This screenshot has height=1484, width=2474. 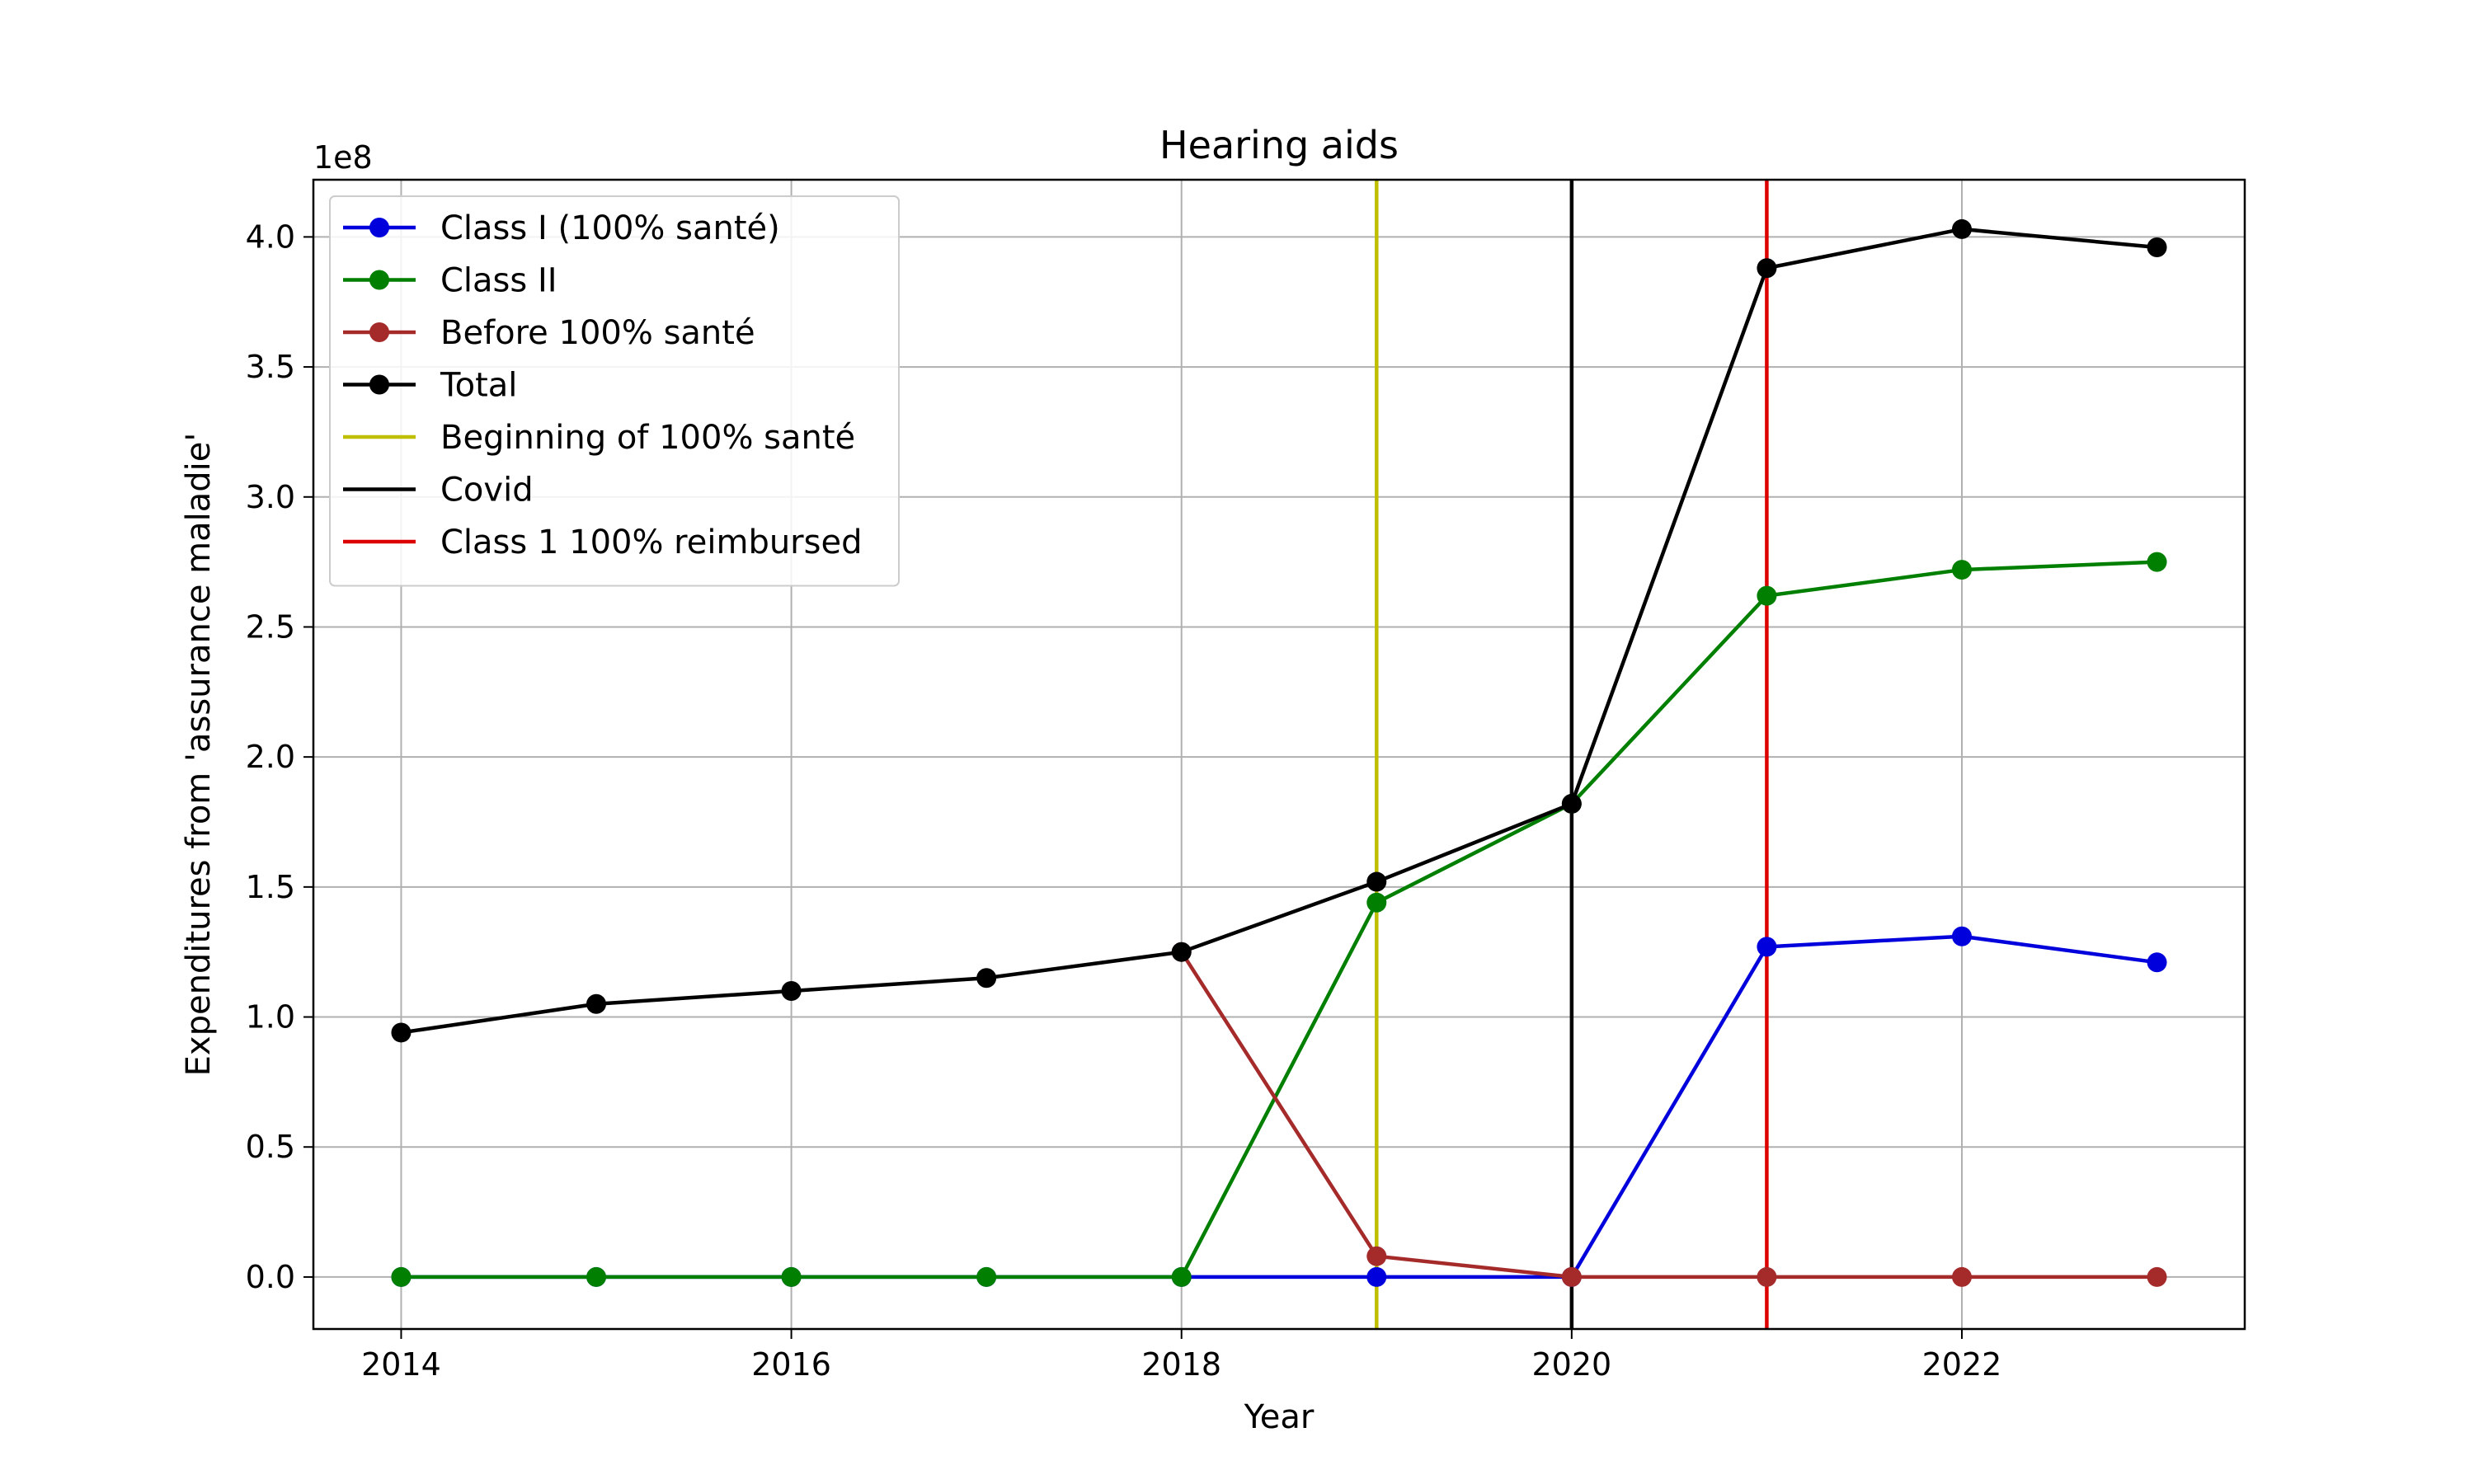 I want to click on y-tick-label: 1.0, so click(x=270, y=1017).